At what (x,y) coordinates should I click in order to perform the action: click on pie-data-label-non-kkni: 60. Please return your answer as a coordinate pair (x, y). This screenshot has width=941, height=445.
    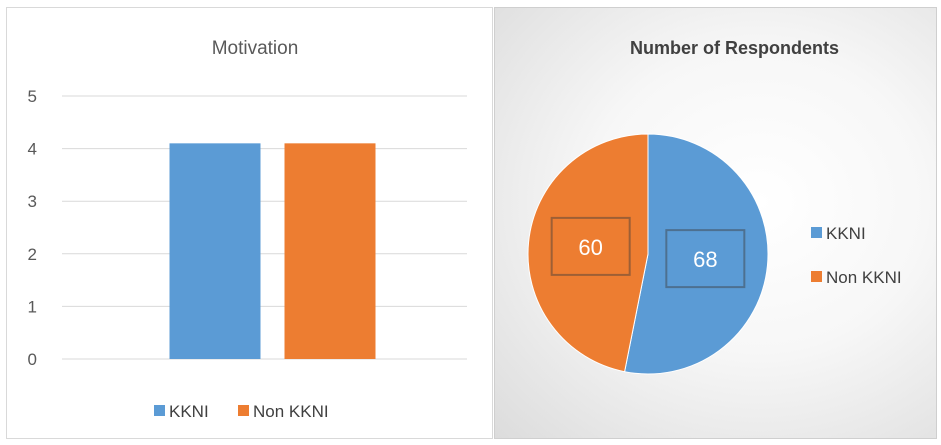
    Looking at the image, I should click on (590, 247).